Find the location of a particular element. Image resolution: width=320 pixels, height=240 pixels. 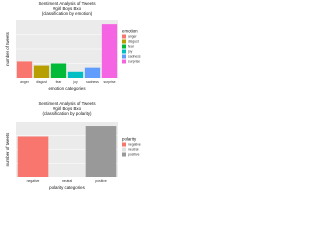

legend-label: sadness is located at coordinates (134, 56).